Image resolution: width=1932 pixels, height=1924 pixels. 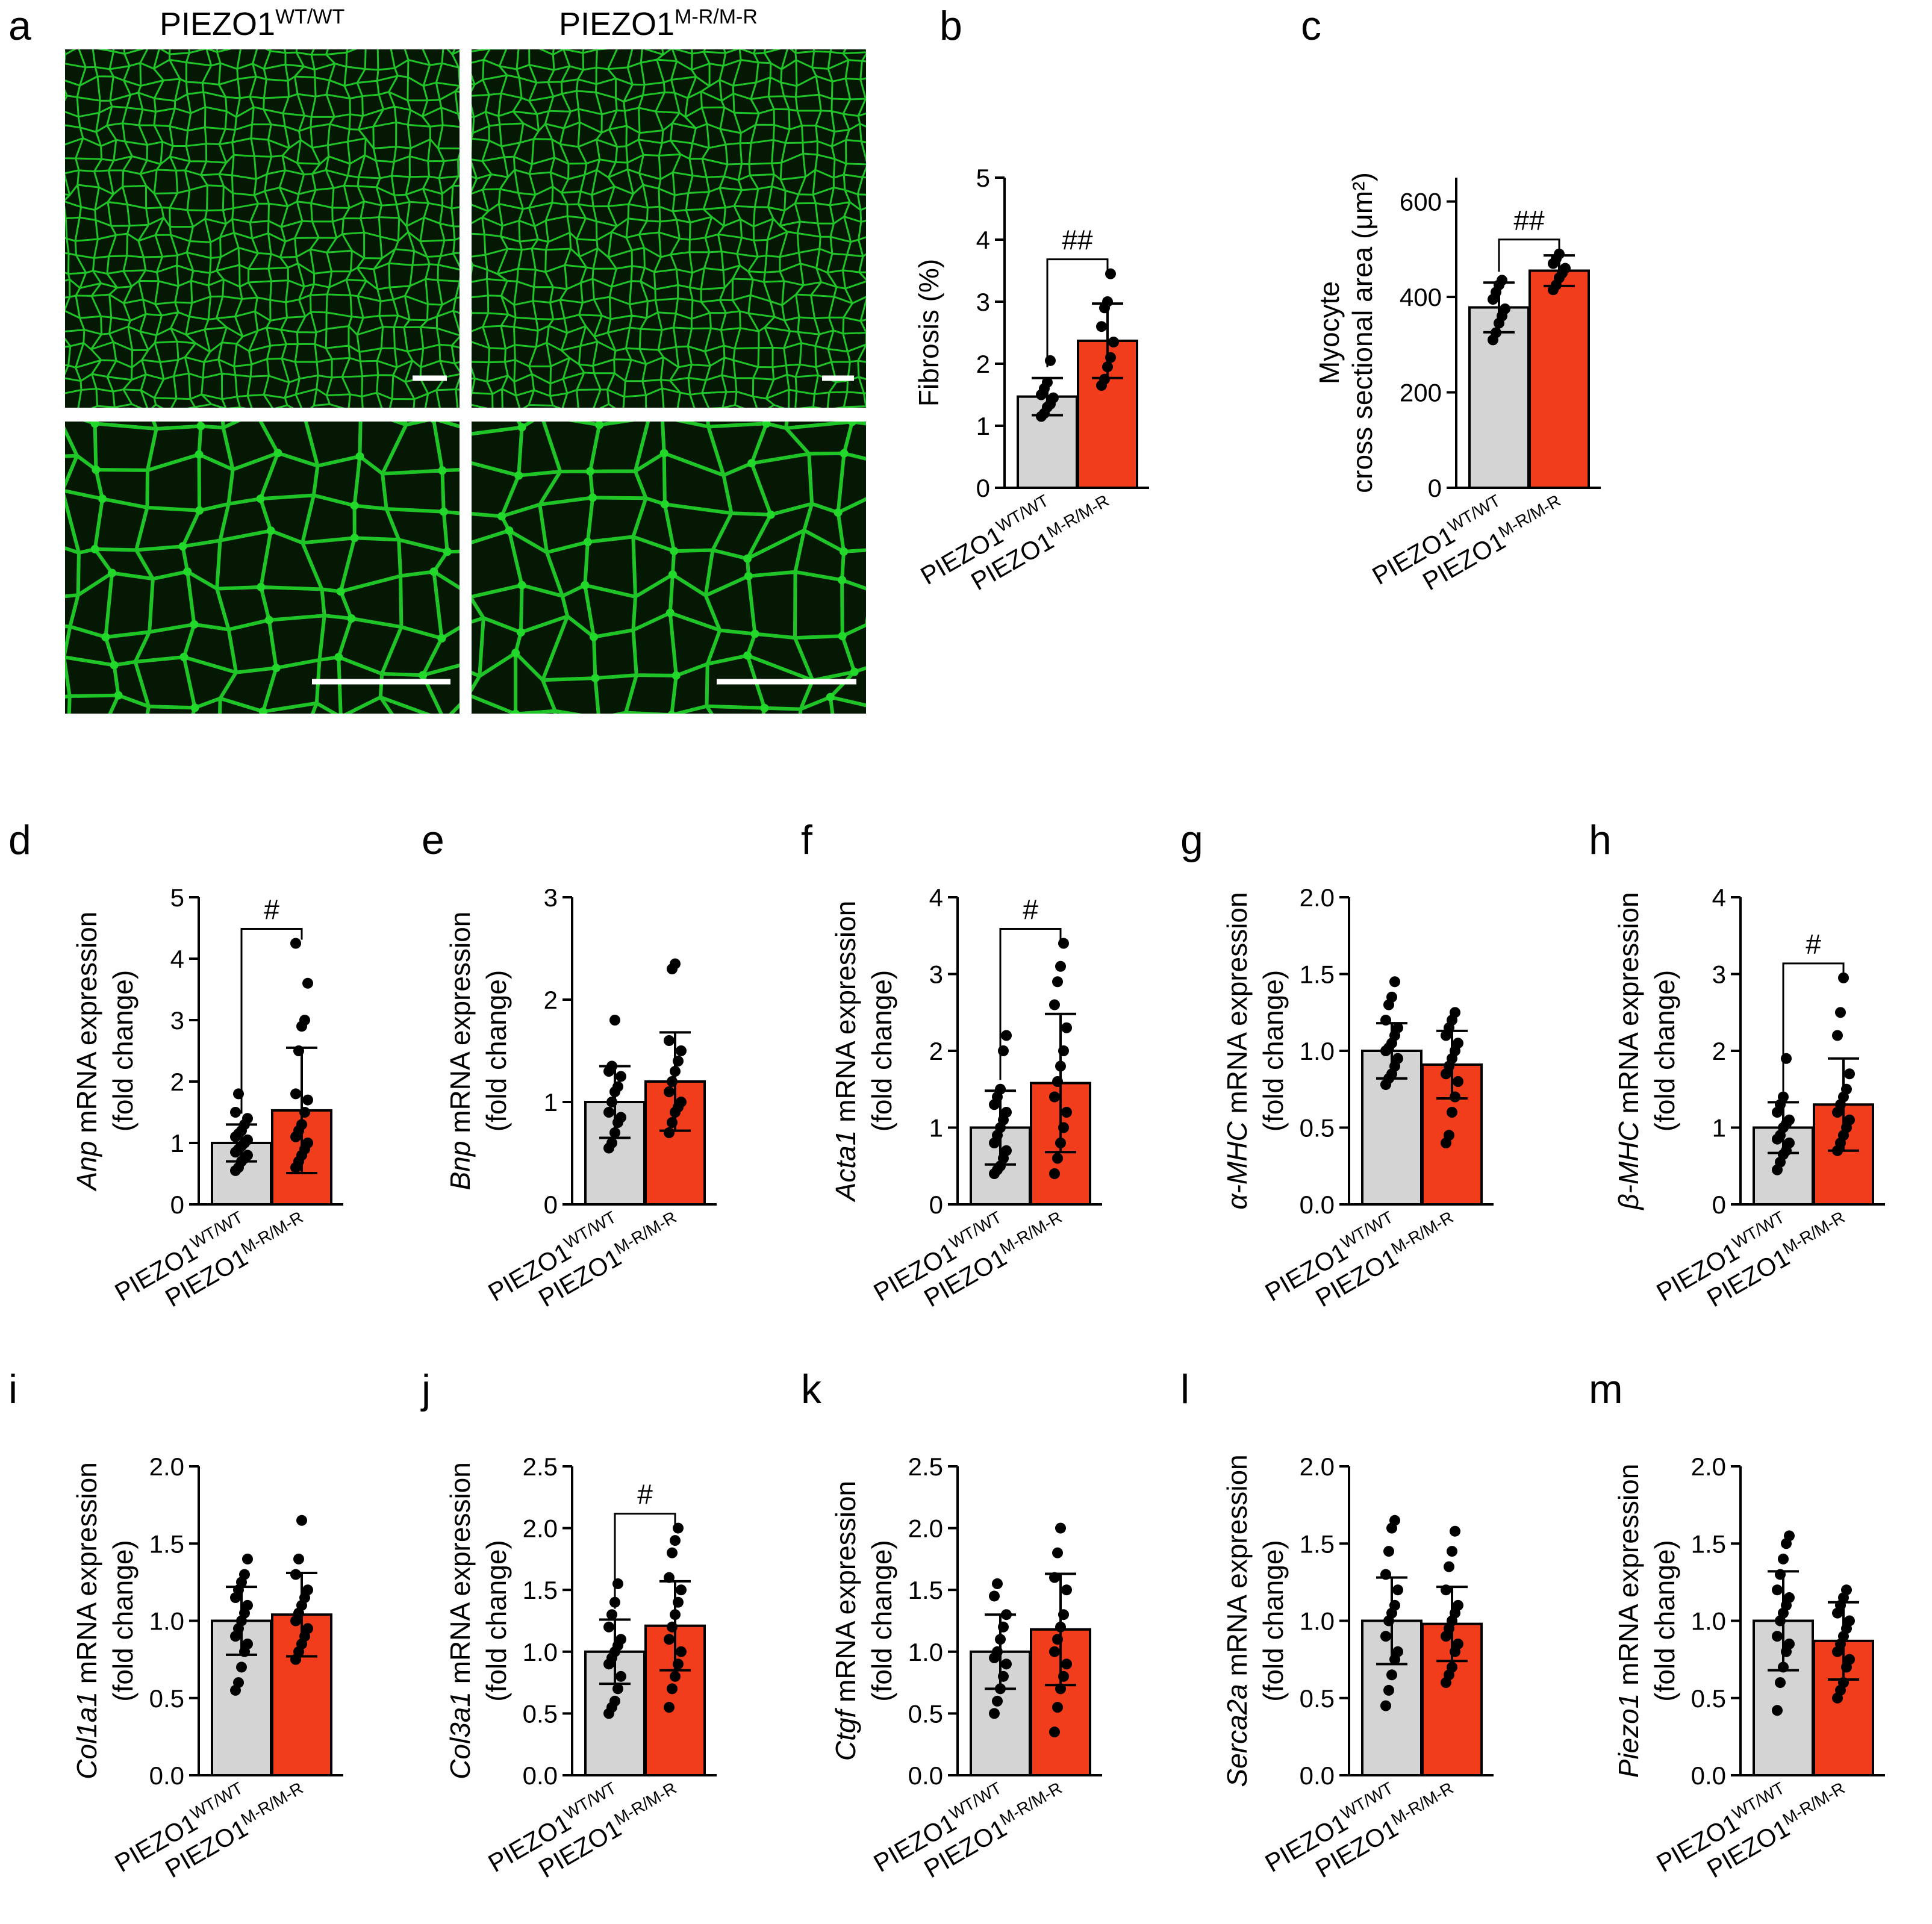 What do you see at coordinates (433, 840) in the screenshot?
I see `panel-letter-e: e` at bounding box center [433, 840].